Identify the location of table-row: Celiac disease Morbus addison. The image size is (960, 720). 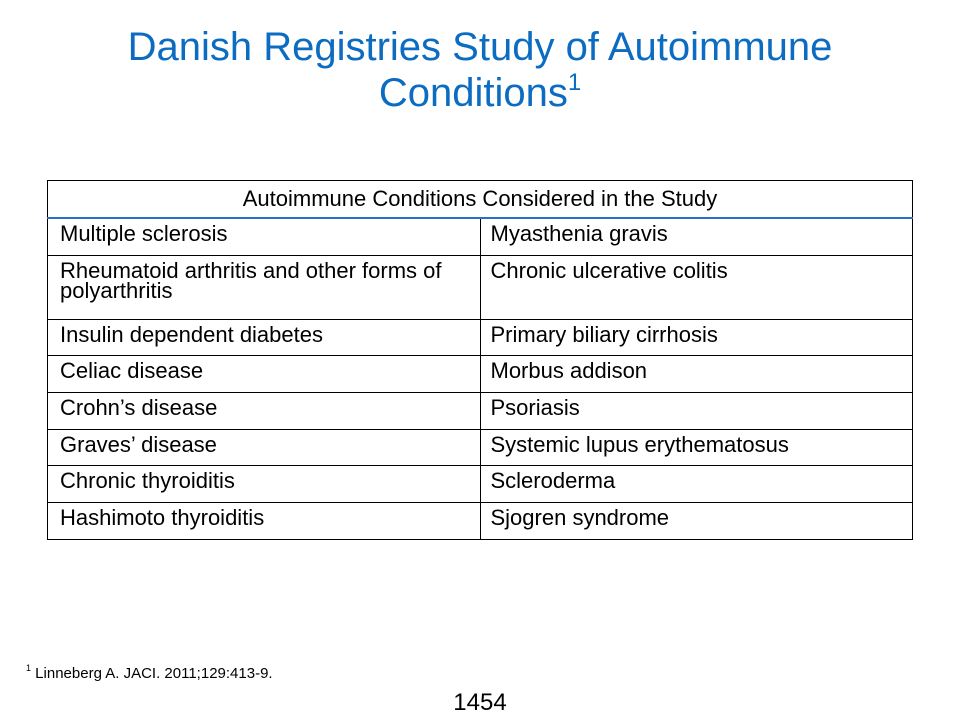
(480, 373).